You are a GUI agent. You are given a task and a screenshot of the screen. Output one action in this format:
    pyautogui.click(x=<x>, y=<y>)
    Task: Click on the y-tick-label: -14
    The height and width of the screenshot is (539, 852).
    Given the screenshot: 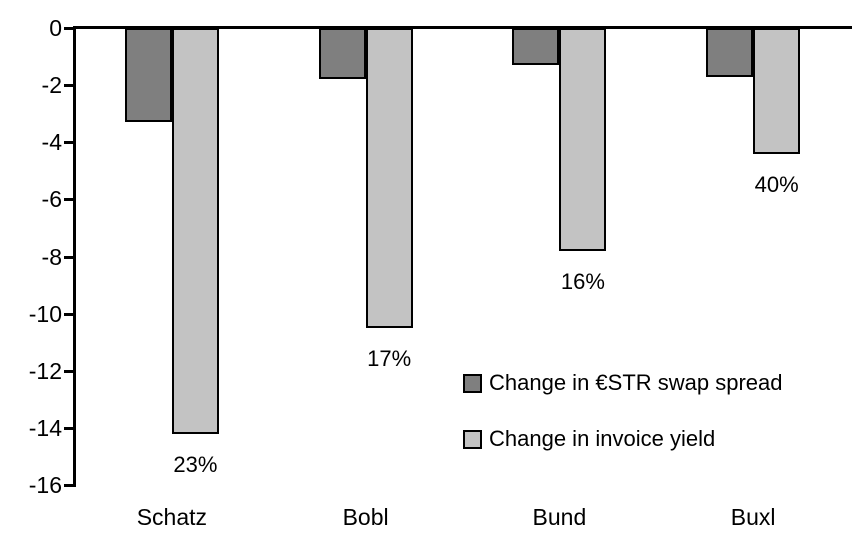 What is the action you would take?
    pyautogui.click(x=45, y=427)
    